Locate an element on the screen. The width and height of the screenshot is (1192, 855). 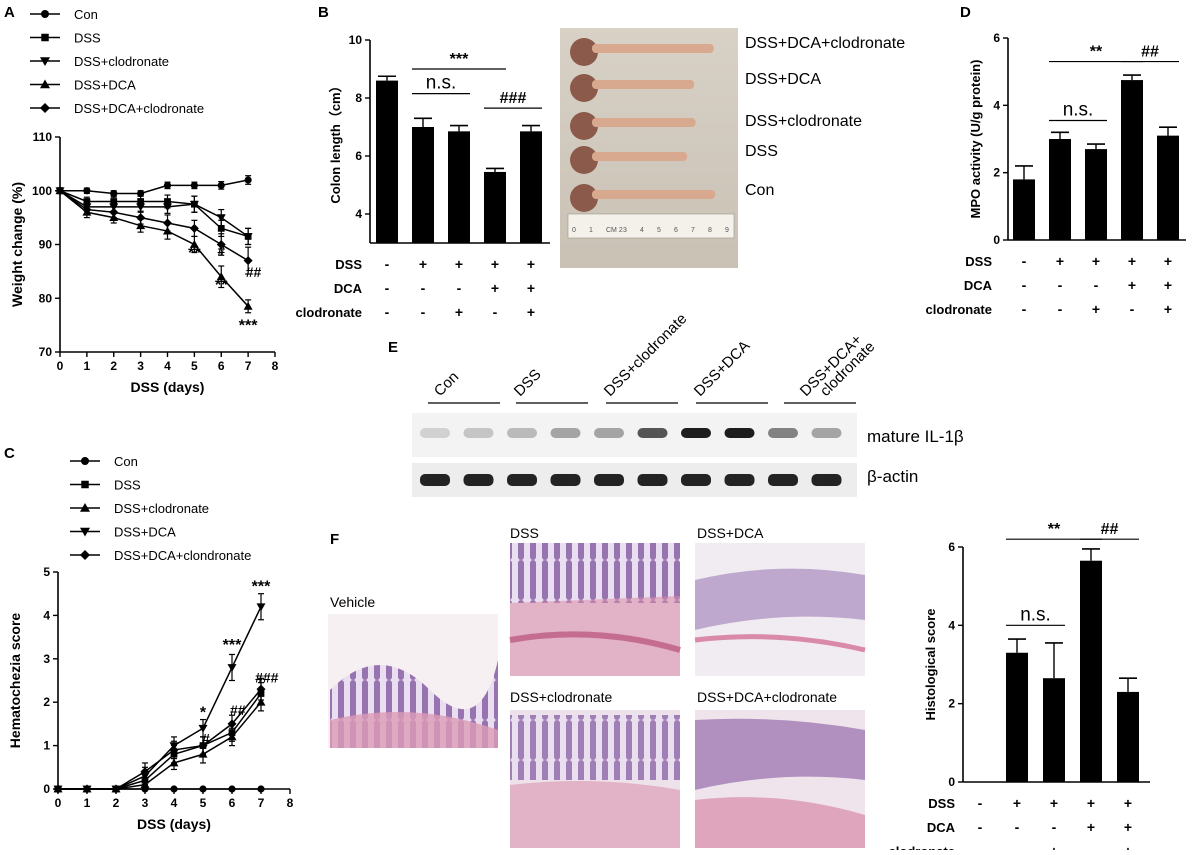
histology-label-dss-clodronate: DSS+clodronate is located at coordinates (561, 697).